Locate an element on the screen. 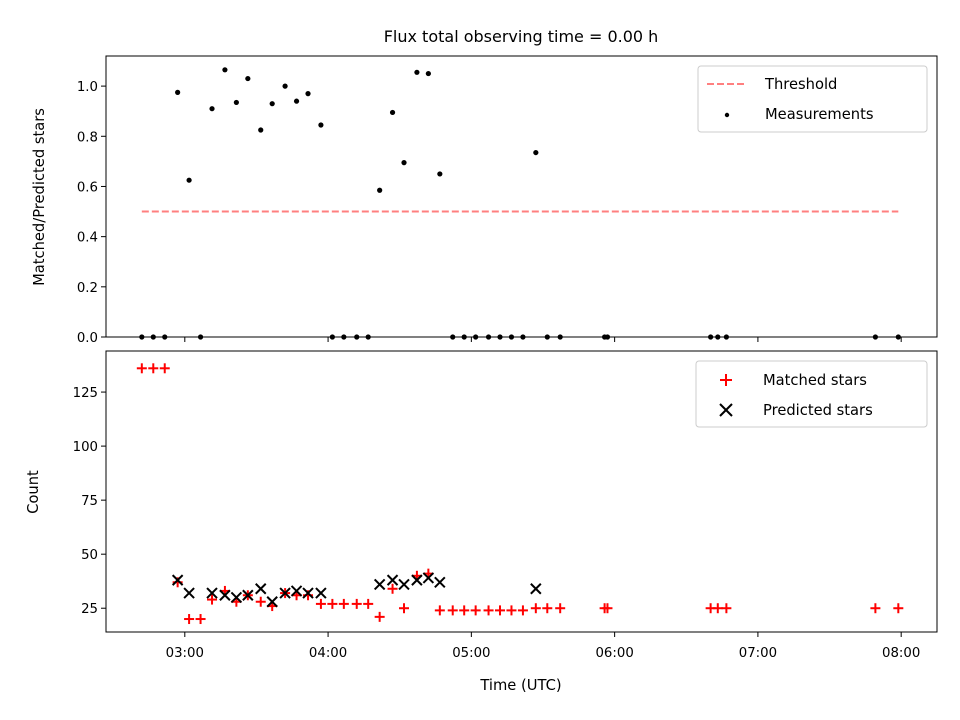 The height and width of the screenshot is (720, 960). x-tick-label: 04:00 is located at coordinates (328, 653).